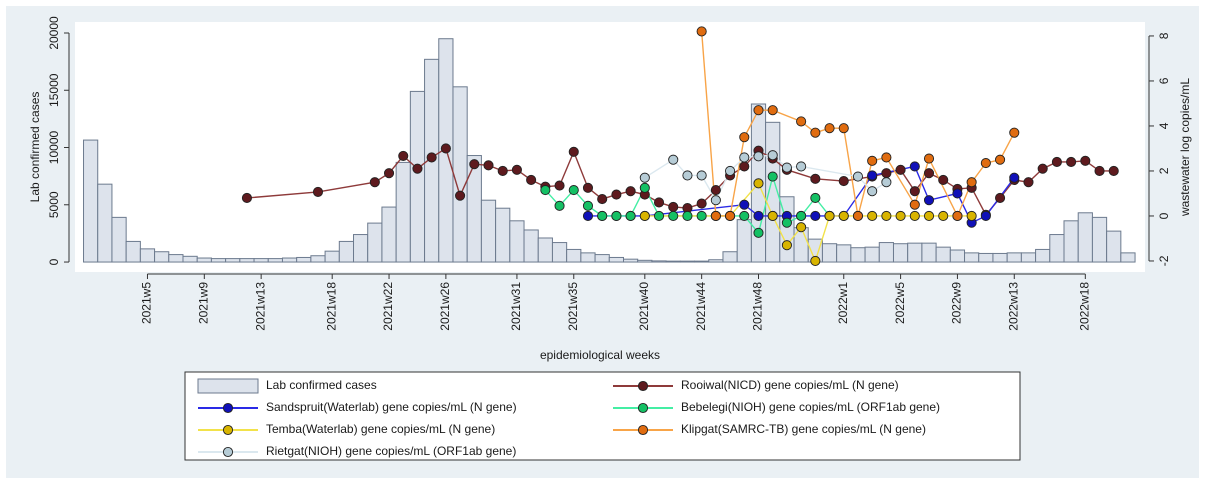 Image resolution: width=1205 pixels, height=485 pixels. Describe the element at coordinates (957, 303) in the screenshot. I see `x-tick-label: 2022w9` at that location.